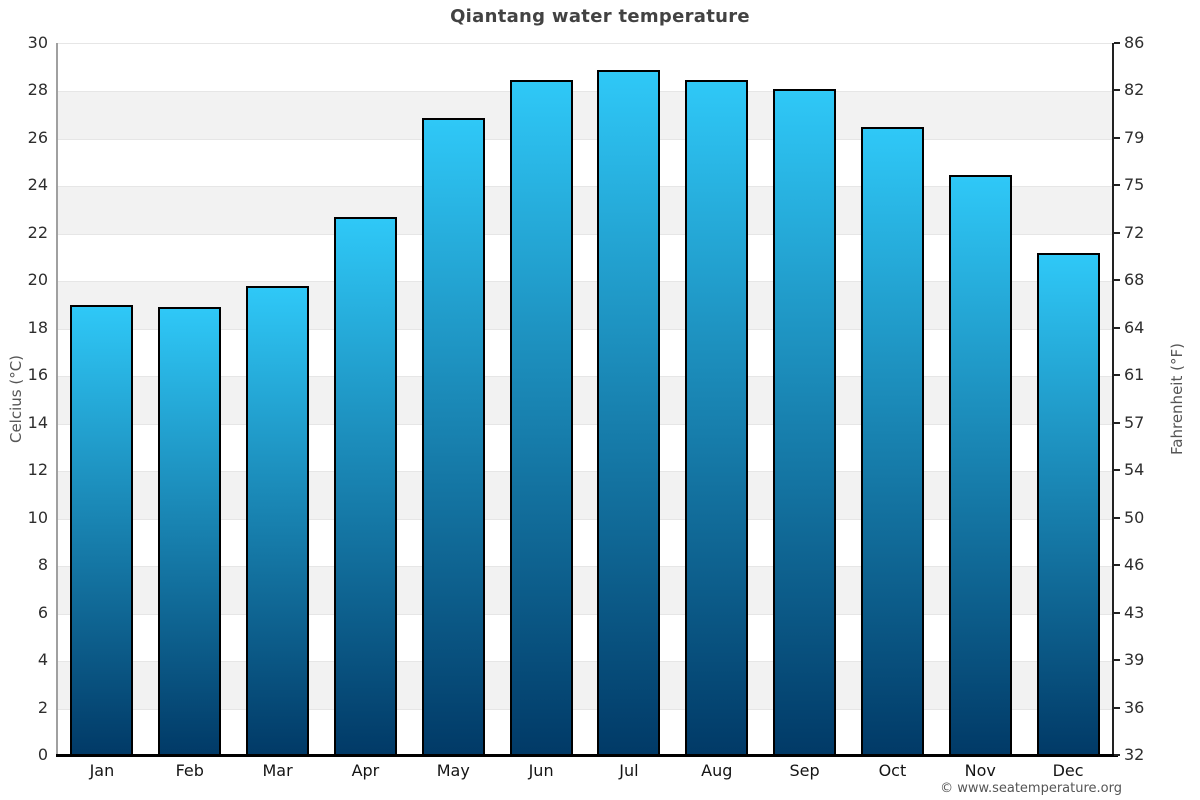 This screenshot has width=1200, height=800. Describe the element at coordinates (37, 185) in the screenshot. I see `celsius-tick-24: 24` at that location.